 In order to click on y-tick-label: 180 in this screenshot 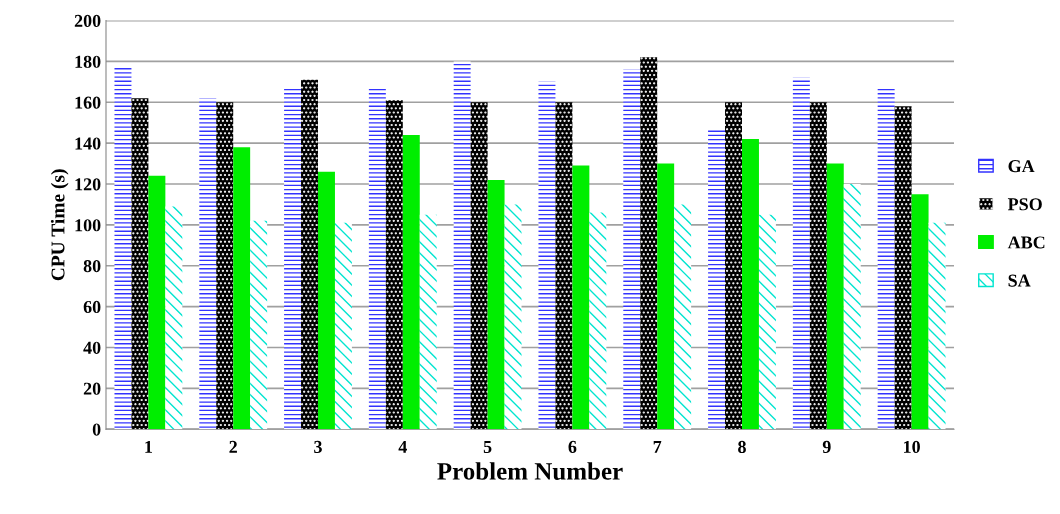, I will do `click(88, 61)`.